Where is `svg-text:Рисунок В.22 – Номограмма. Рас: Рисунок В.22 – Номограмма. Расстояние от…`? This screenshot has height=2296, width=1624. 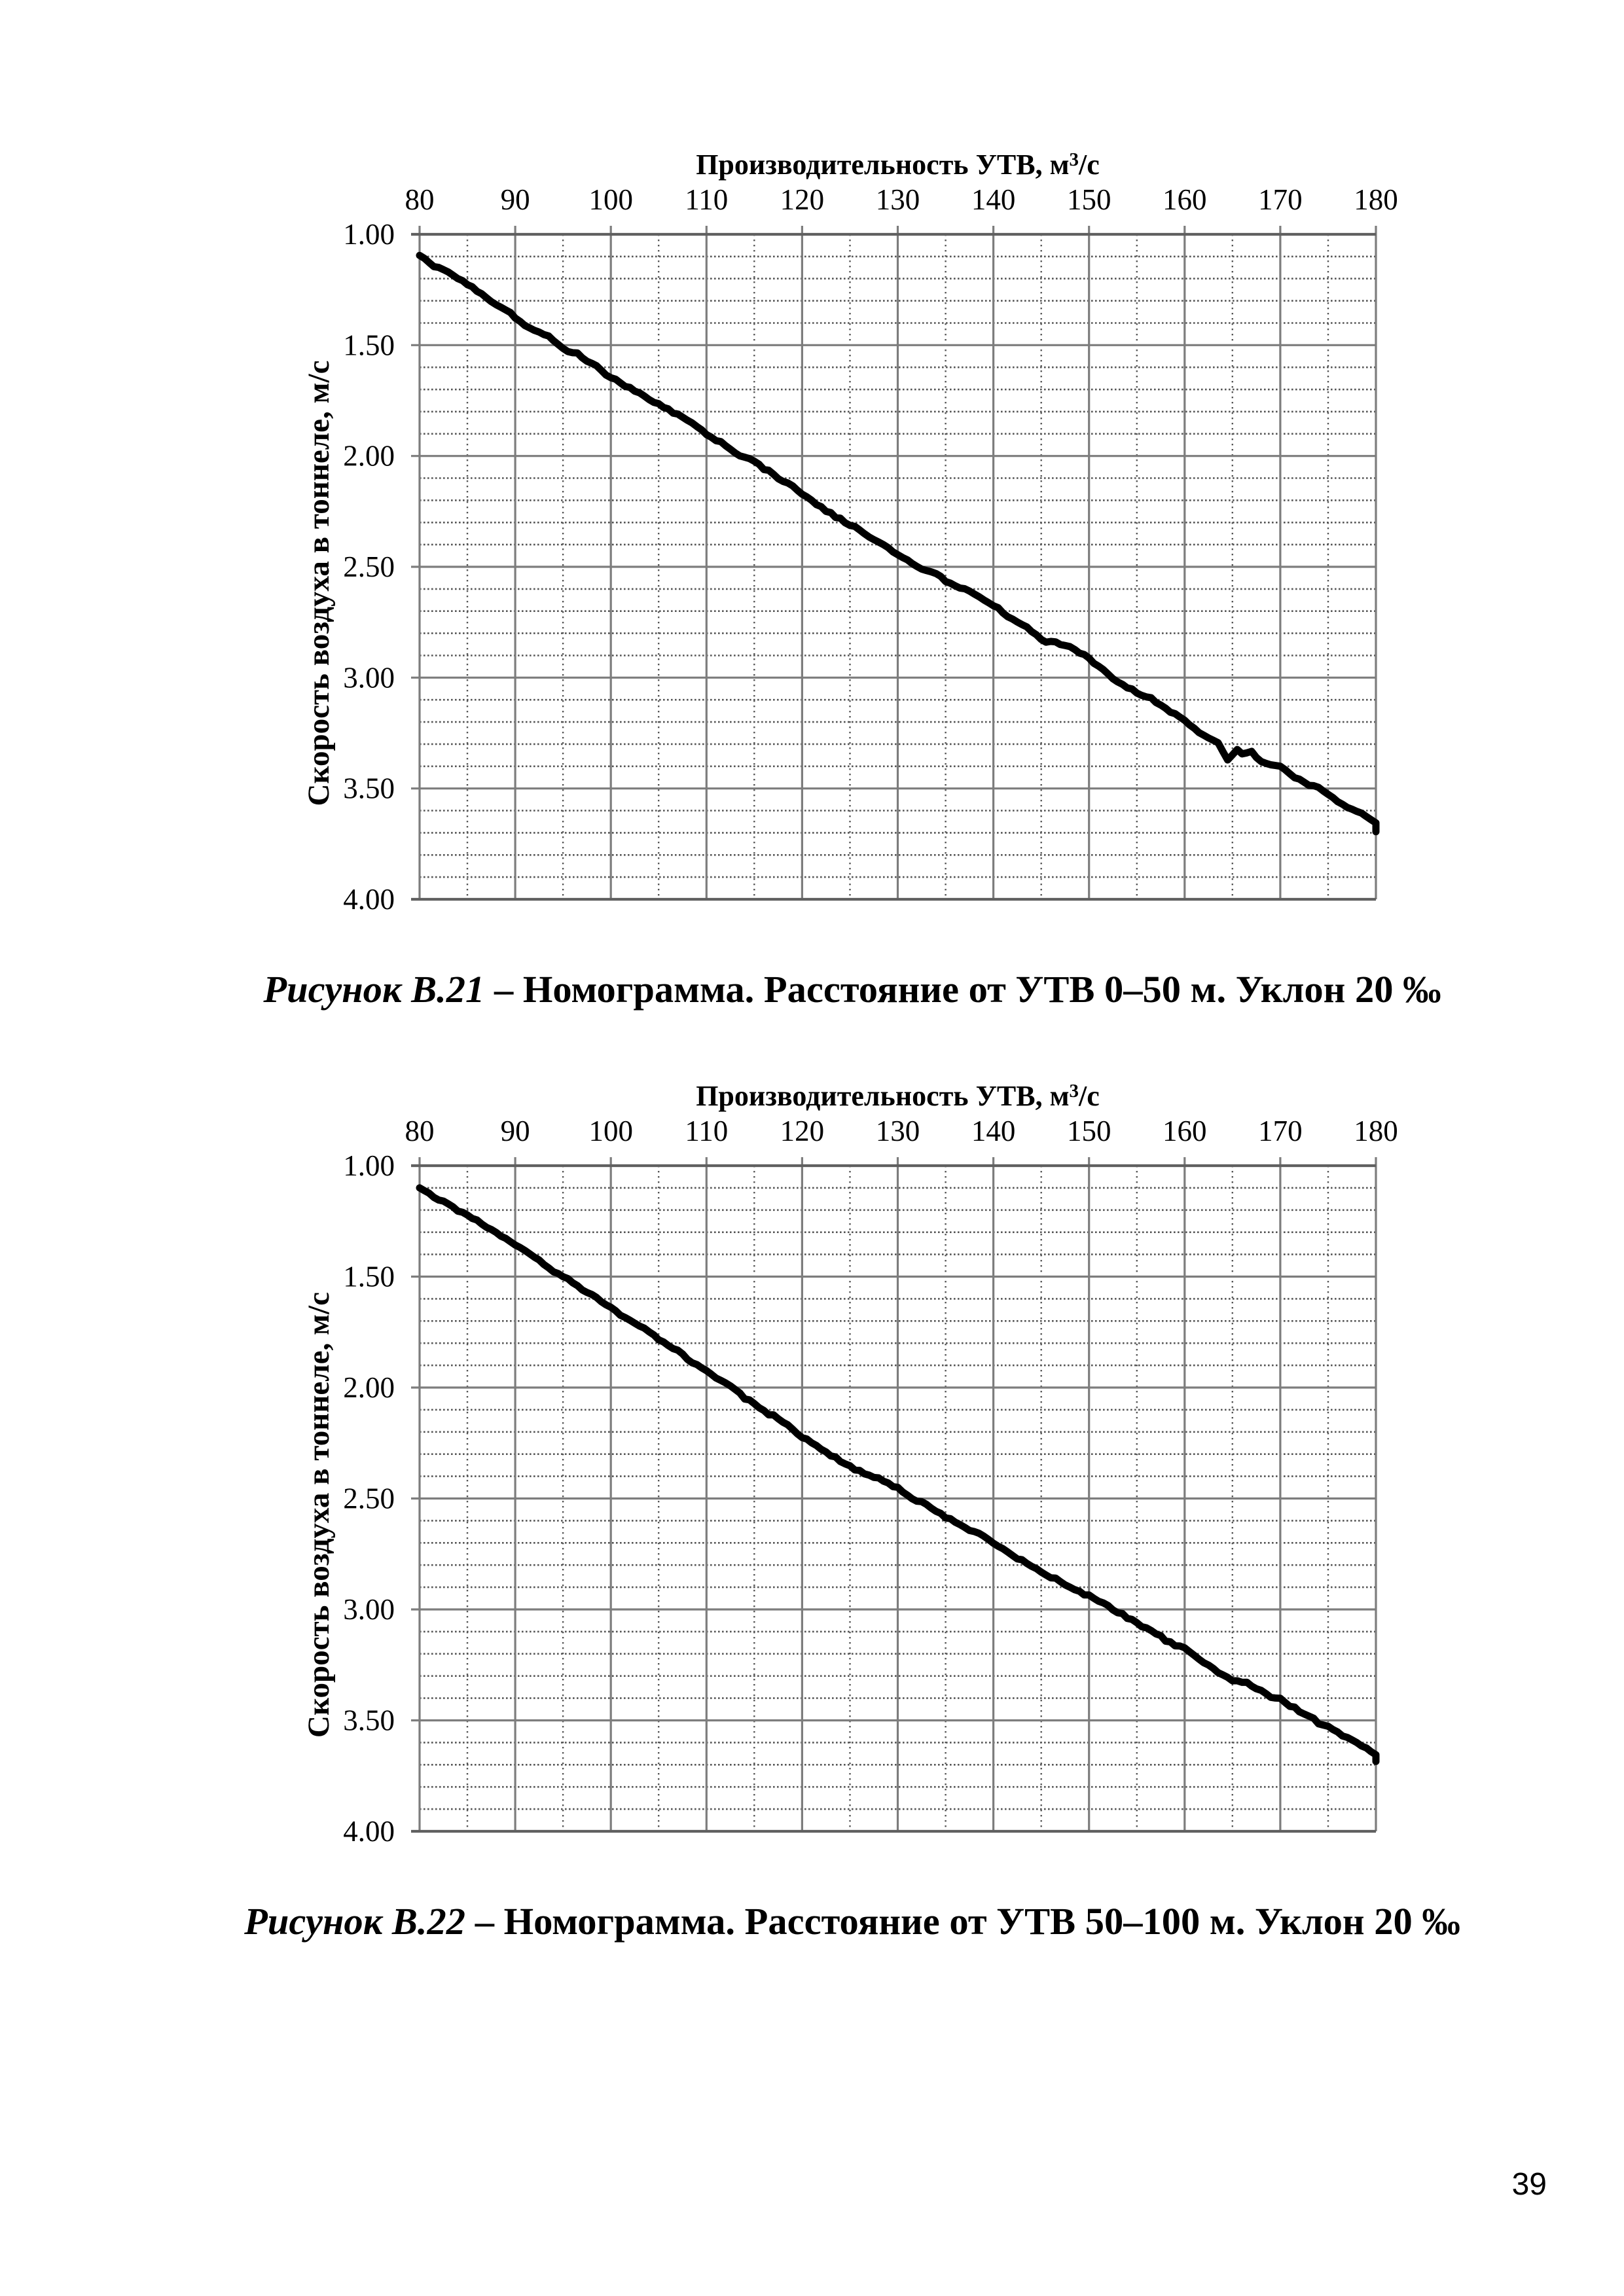 svg-text:Рисунок В.22 – Номограмма. Рас: Рисунок В.22 – Номограмма. Расстояние от… is located at coordinates (852, 1921).